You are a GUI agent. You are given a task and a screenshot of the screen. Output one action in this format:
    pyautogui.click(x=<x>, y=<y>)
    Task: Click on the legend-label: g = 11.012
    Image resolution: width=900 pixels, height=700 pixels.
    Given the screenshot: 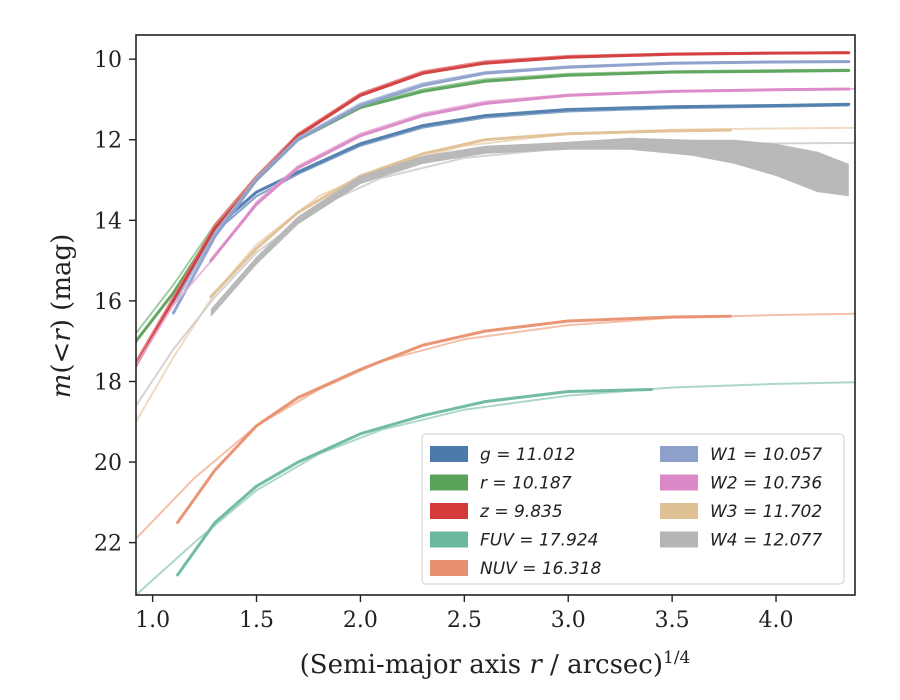 What is the action you would take?
    pyautogui.click(x=527, y=455)
    